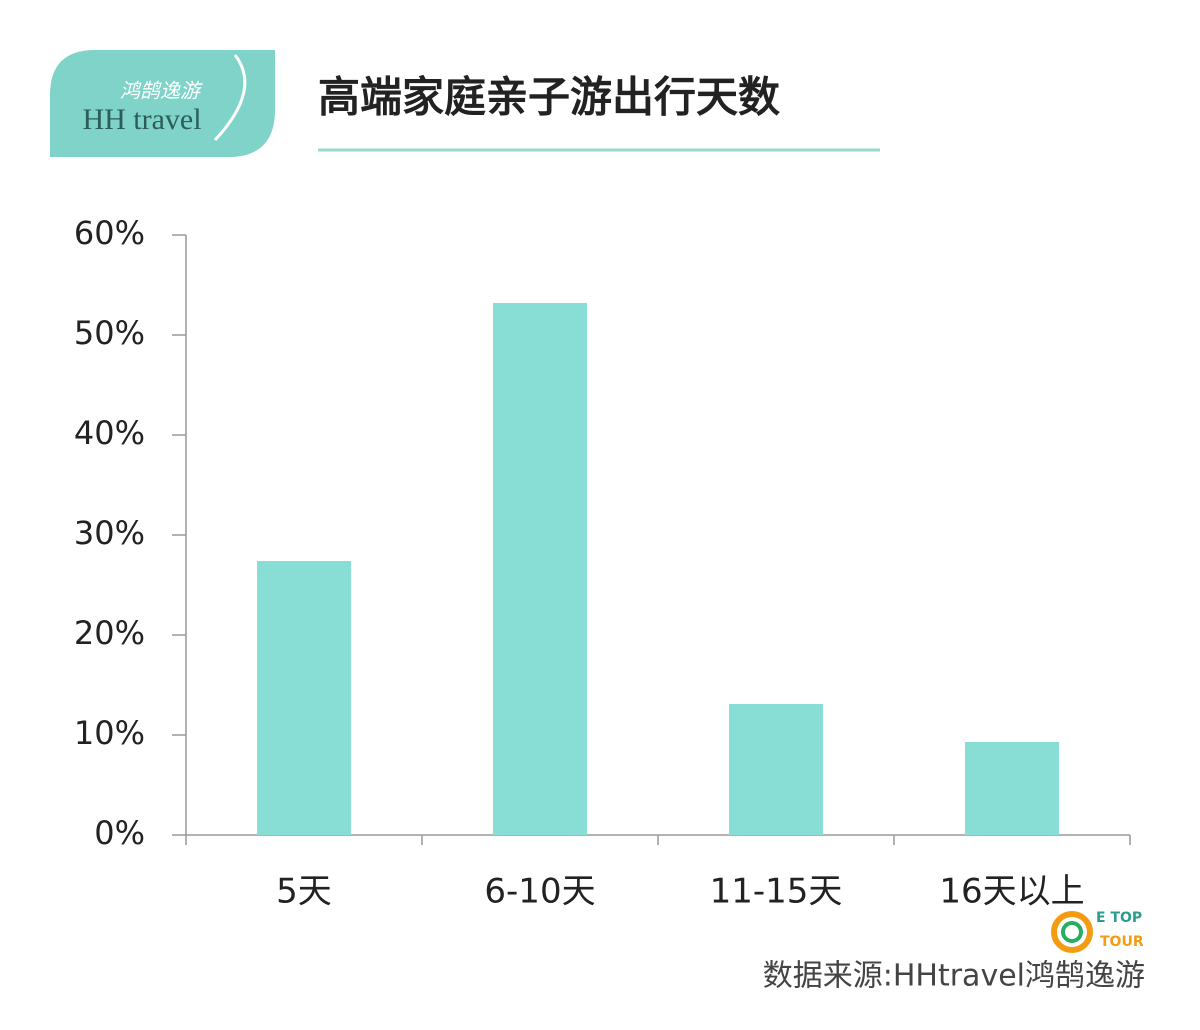  I want to click on x-tick-label: 16天以上, so click(1011, 892).